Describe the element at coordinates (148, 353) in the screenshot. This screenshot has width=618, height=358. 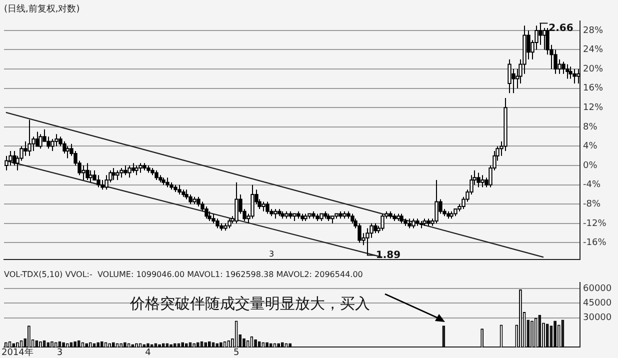
I see `x-tick-label: 4` at that location.